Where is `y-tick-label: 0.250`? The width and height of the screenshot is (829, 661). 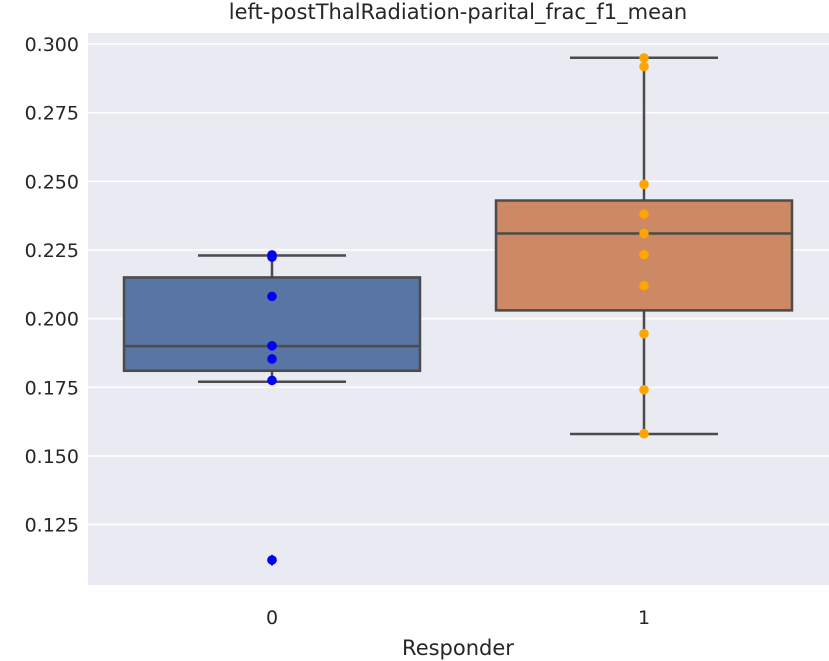 y-tick-label: 0.250 is located at coordinates (52, 182).